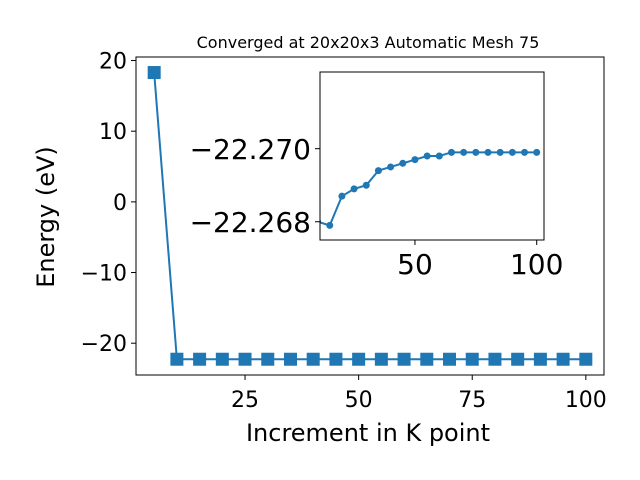 The image size is (640, 480). I want to click on main-x-tick-label: 75, so click(472, 400).